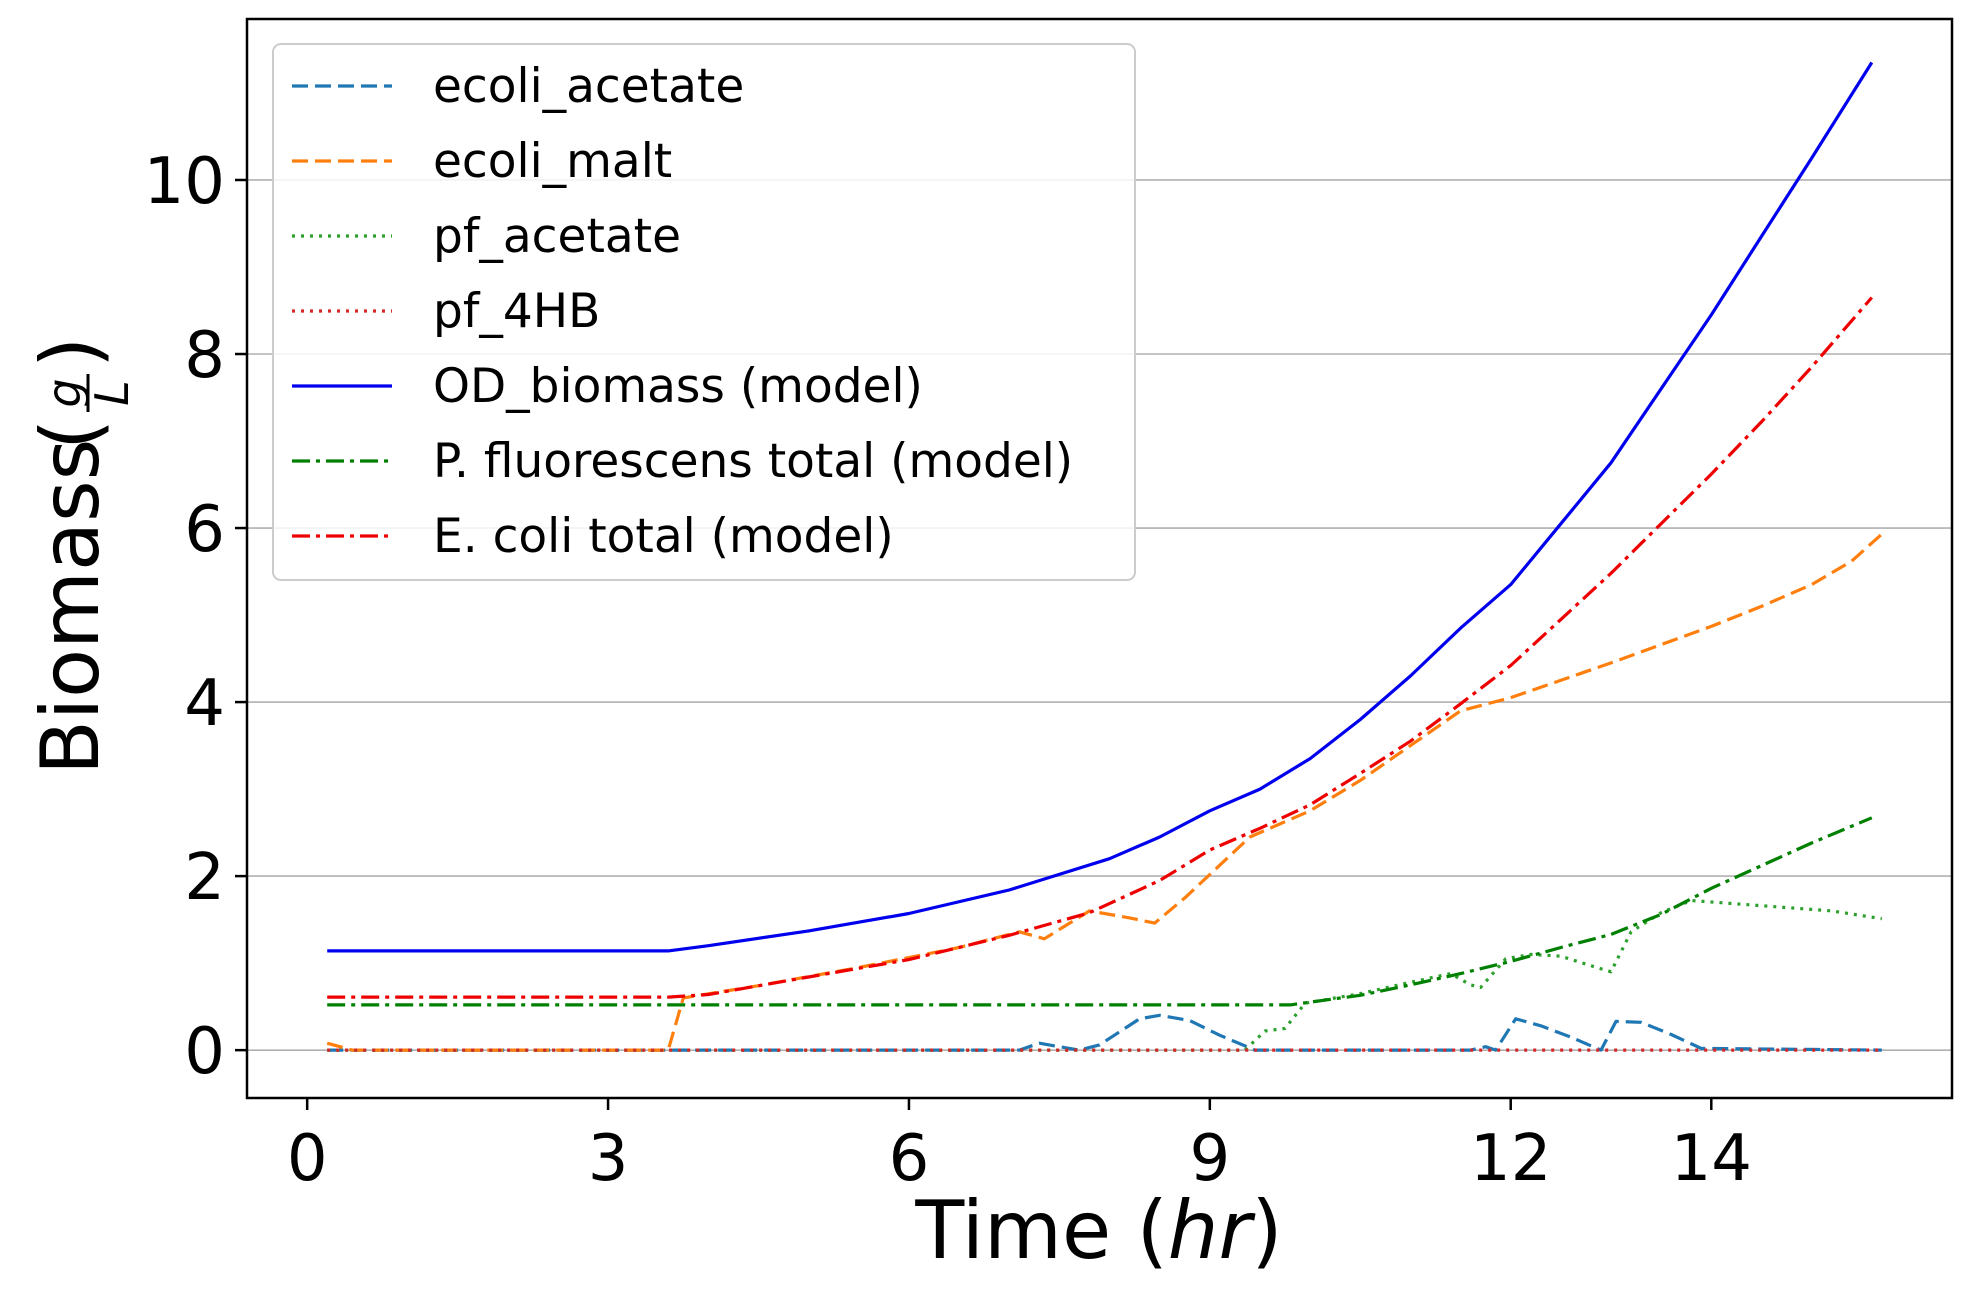 The width and height of the screenshot is (1971, 1290). Describe the element at coordinates (753, 461) in the screenshot. I see `legend-label-5: P. fluorescens total (model)` at that location.